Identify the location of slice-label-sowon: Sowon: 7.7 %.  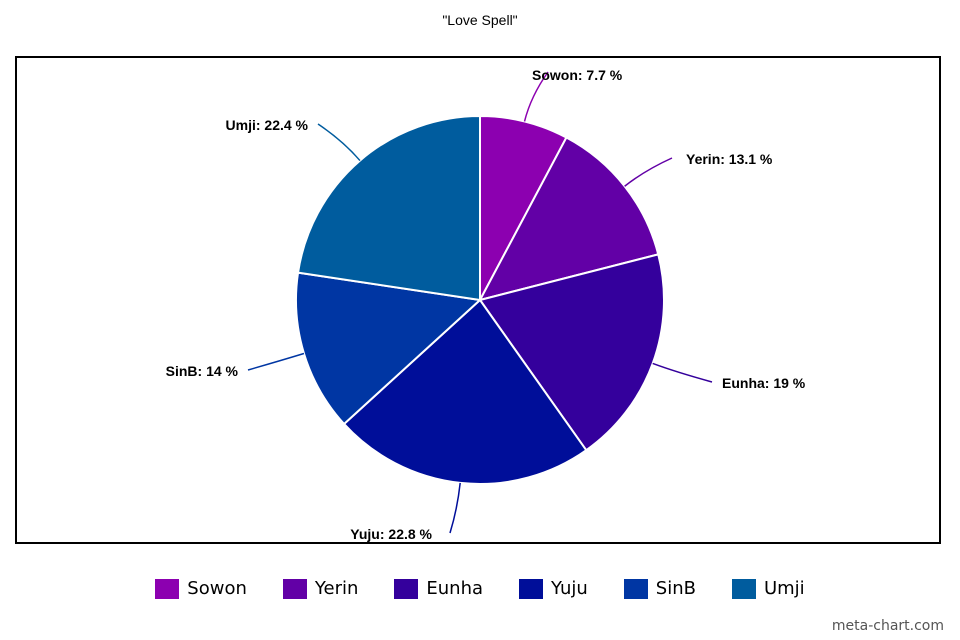
(577, 75).